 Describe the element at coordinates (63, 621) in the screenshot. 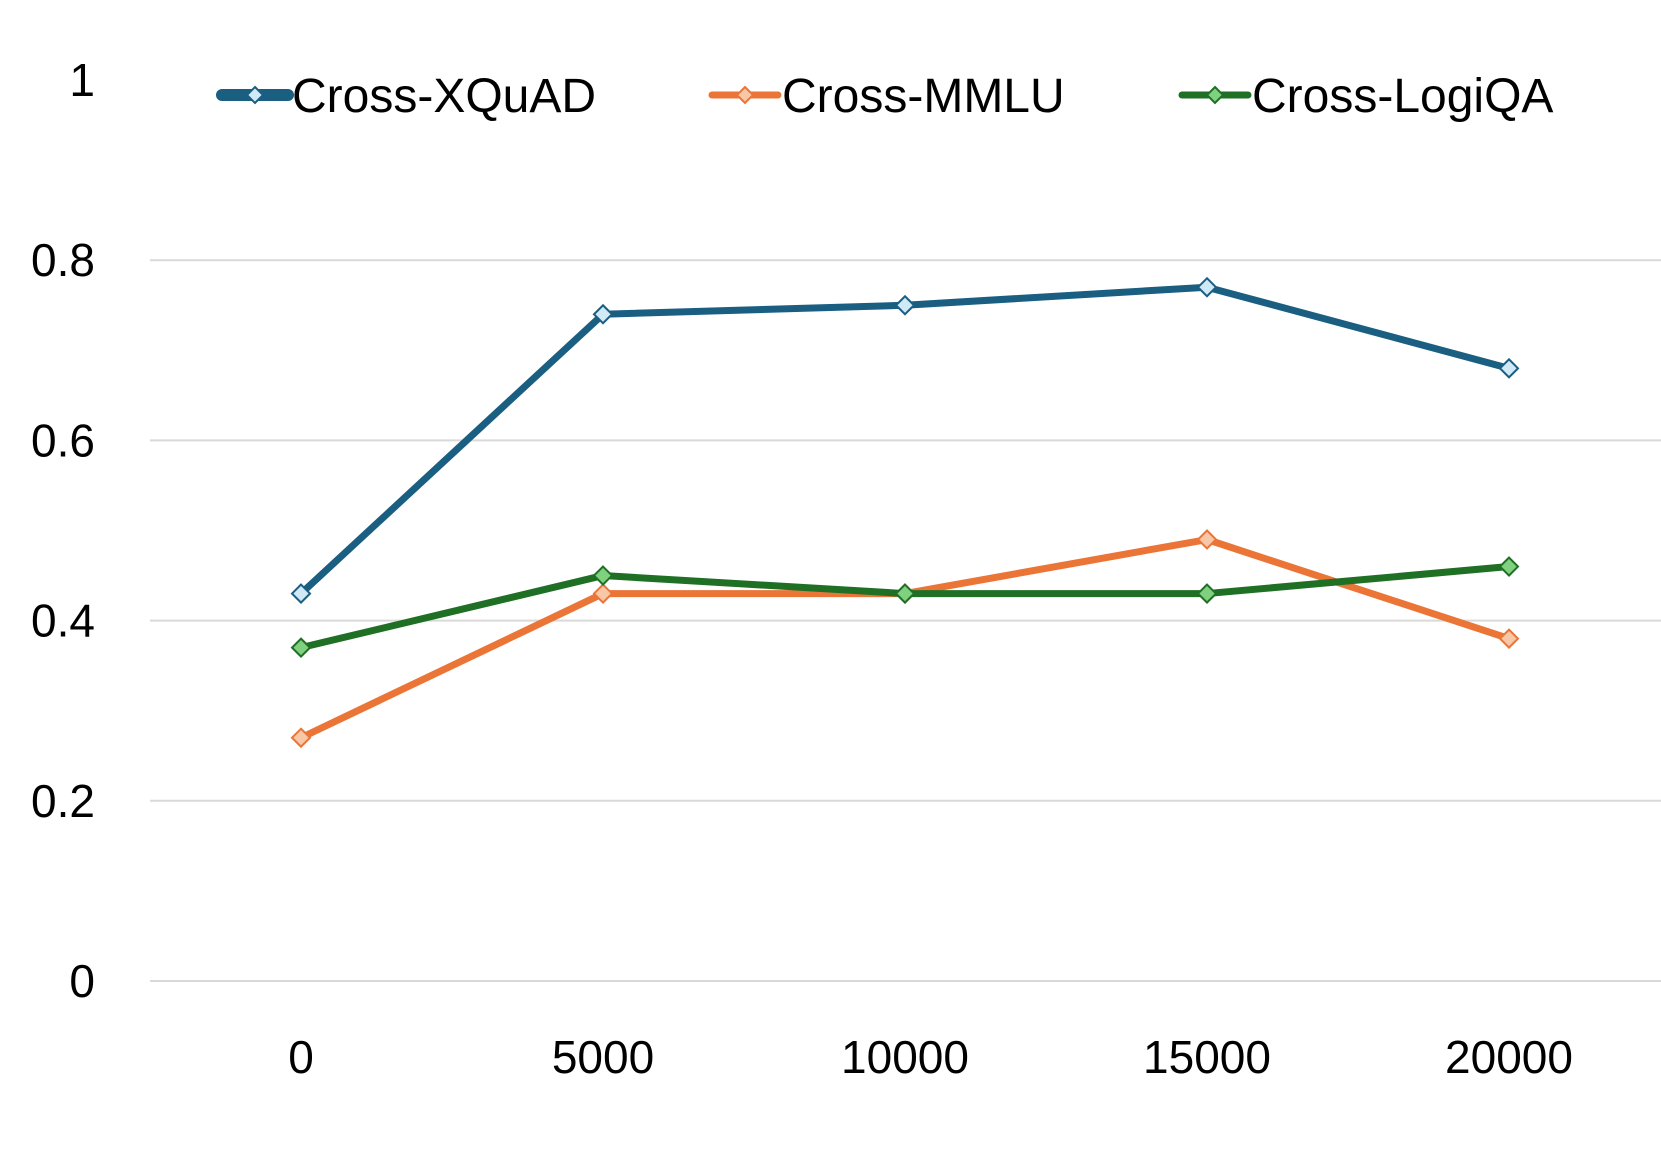

I see `y-tick-label: 0.4` at that location.